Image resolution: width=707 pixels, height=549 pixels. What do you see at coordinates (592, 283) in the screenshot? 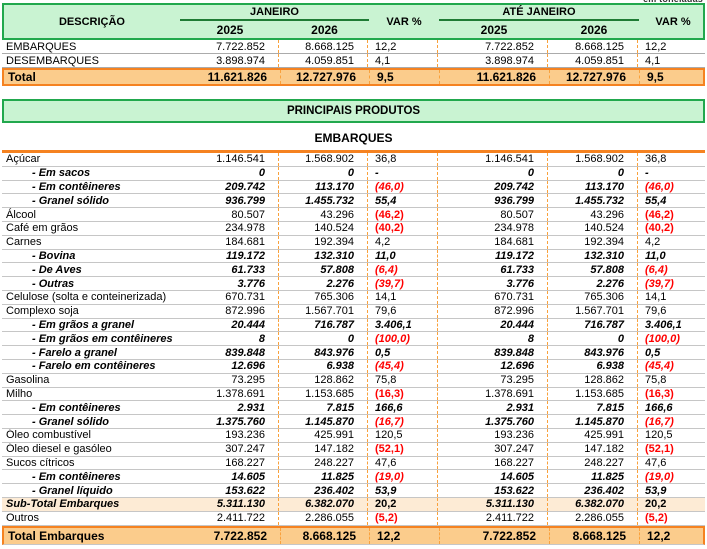
I see `tonnage-value-cell: 2.276` at bounding box center [592, 283].